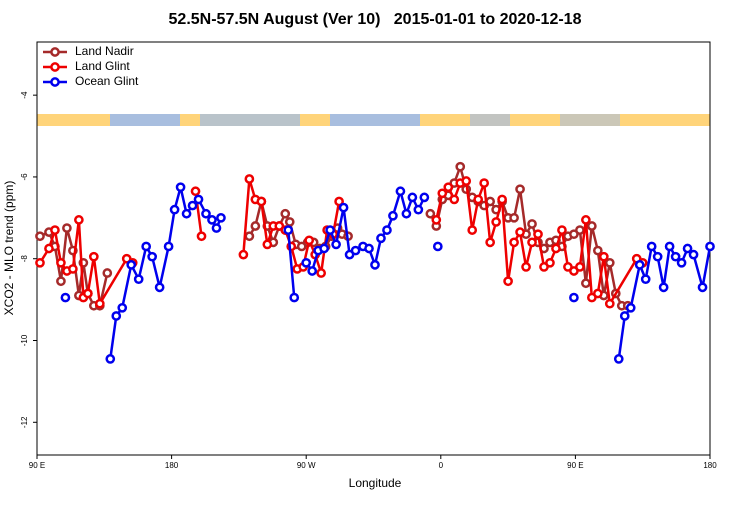 The image size is (750, 505). Describe the element at coordinates (24, 177) in the screenshot. I see `y-tick-label: -6` at that location.